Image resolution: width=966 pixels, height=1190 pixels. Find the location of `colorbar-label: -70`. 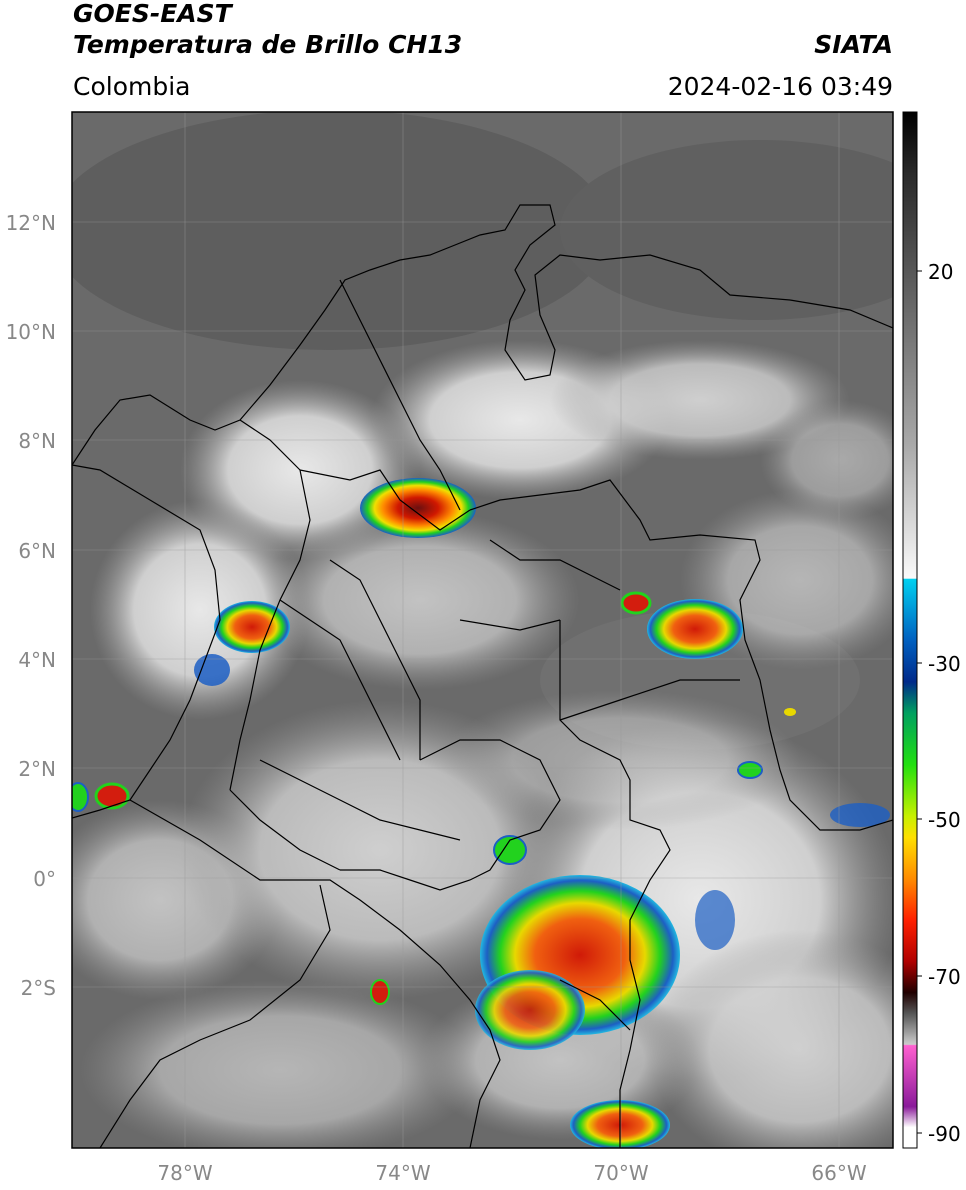

colorbar-label: -70 is located at coordinates (944, 977).